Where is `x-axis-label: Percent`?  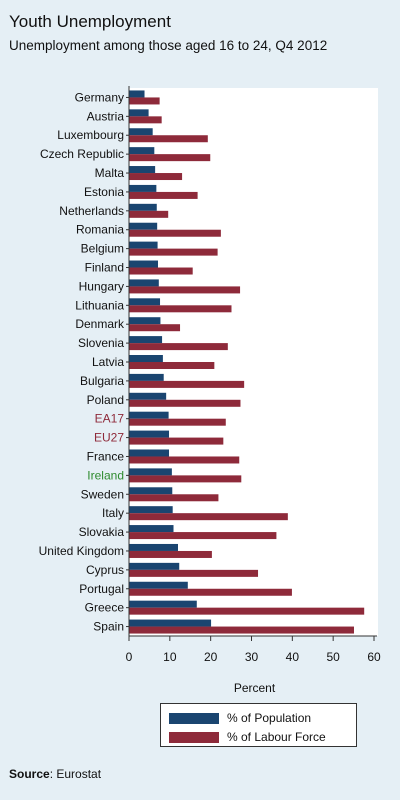
x-axis-label: Percent is located at coordinates (255, 688).